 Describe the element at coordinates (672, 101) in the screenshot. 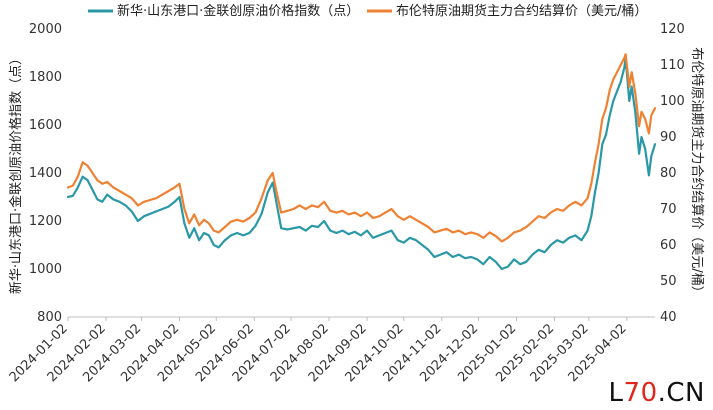

I see `y-right-tick-label: 100` at that location.